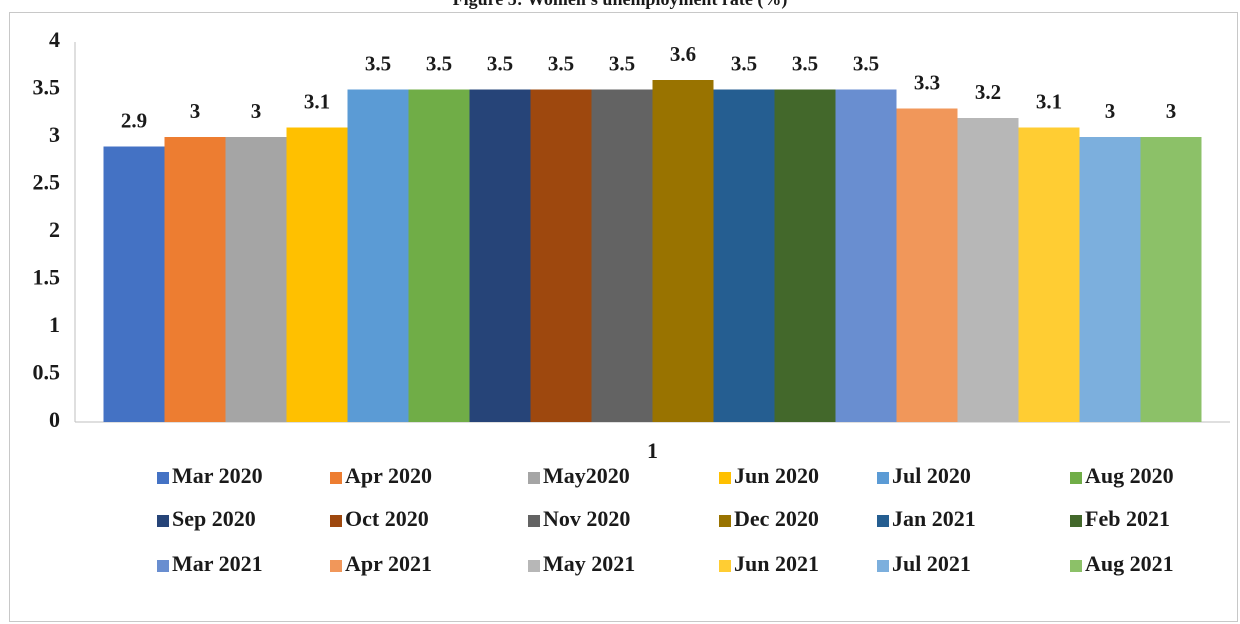 This screenshot has height=624, width=1240. What do you see at coordinates (388, 563) in the screenshot?
I see `legend-label: Apr 2021` at bounding box center [388, 563].